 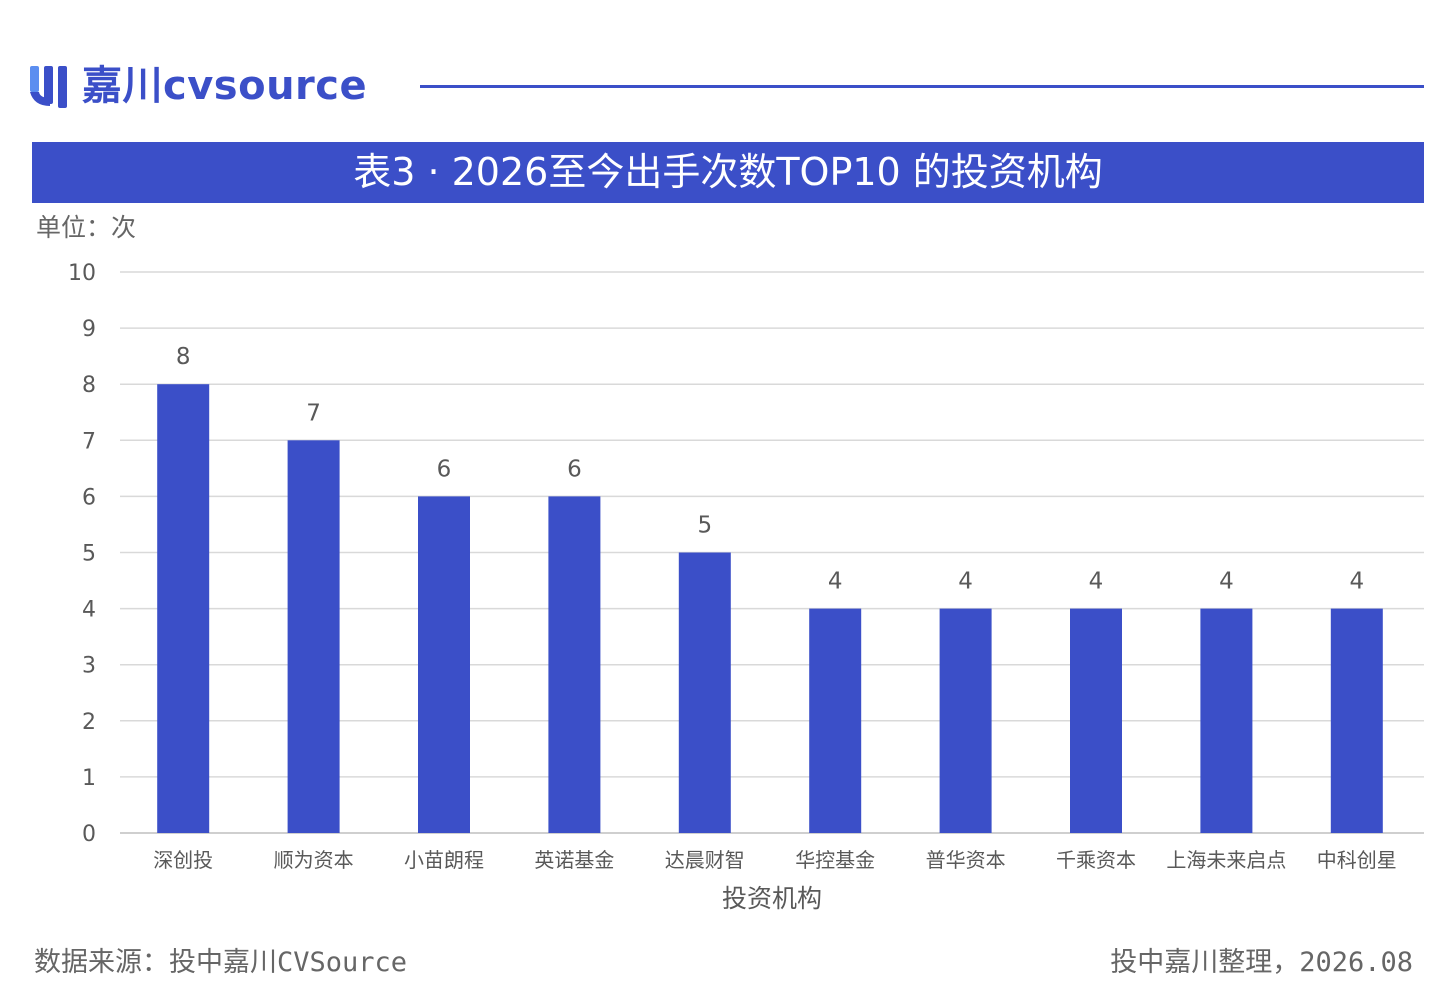 I want to click on x-tick-label: 达晨财智, so click(x=705, y=860).